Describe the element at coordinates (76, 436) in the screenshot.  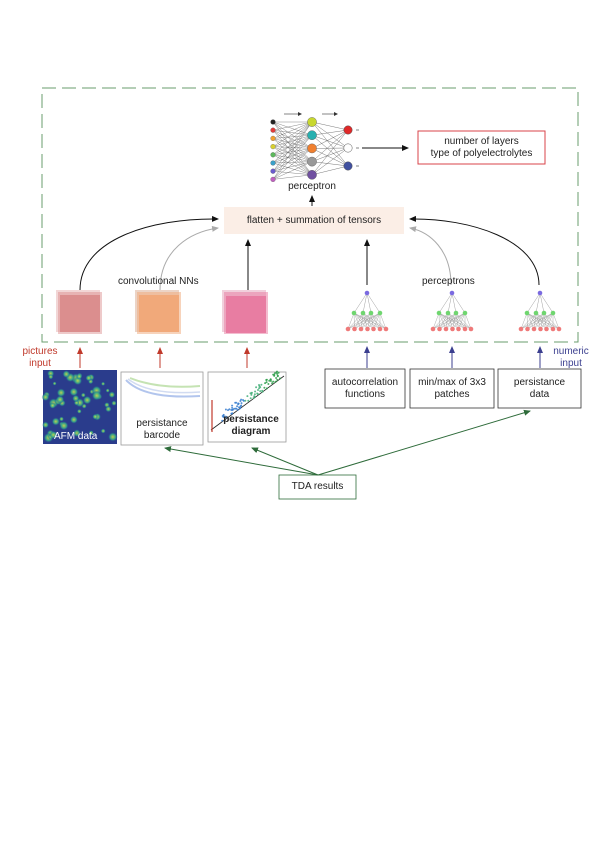
I see `afm-label: AFM data` at that location.